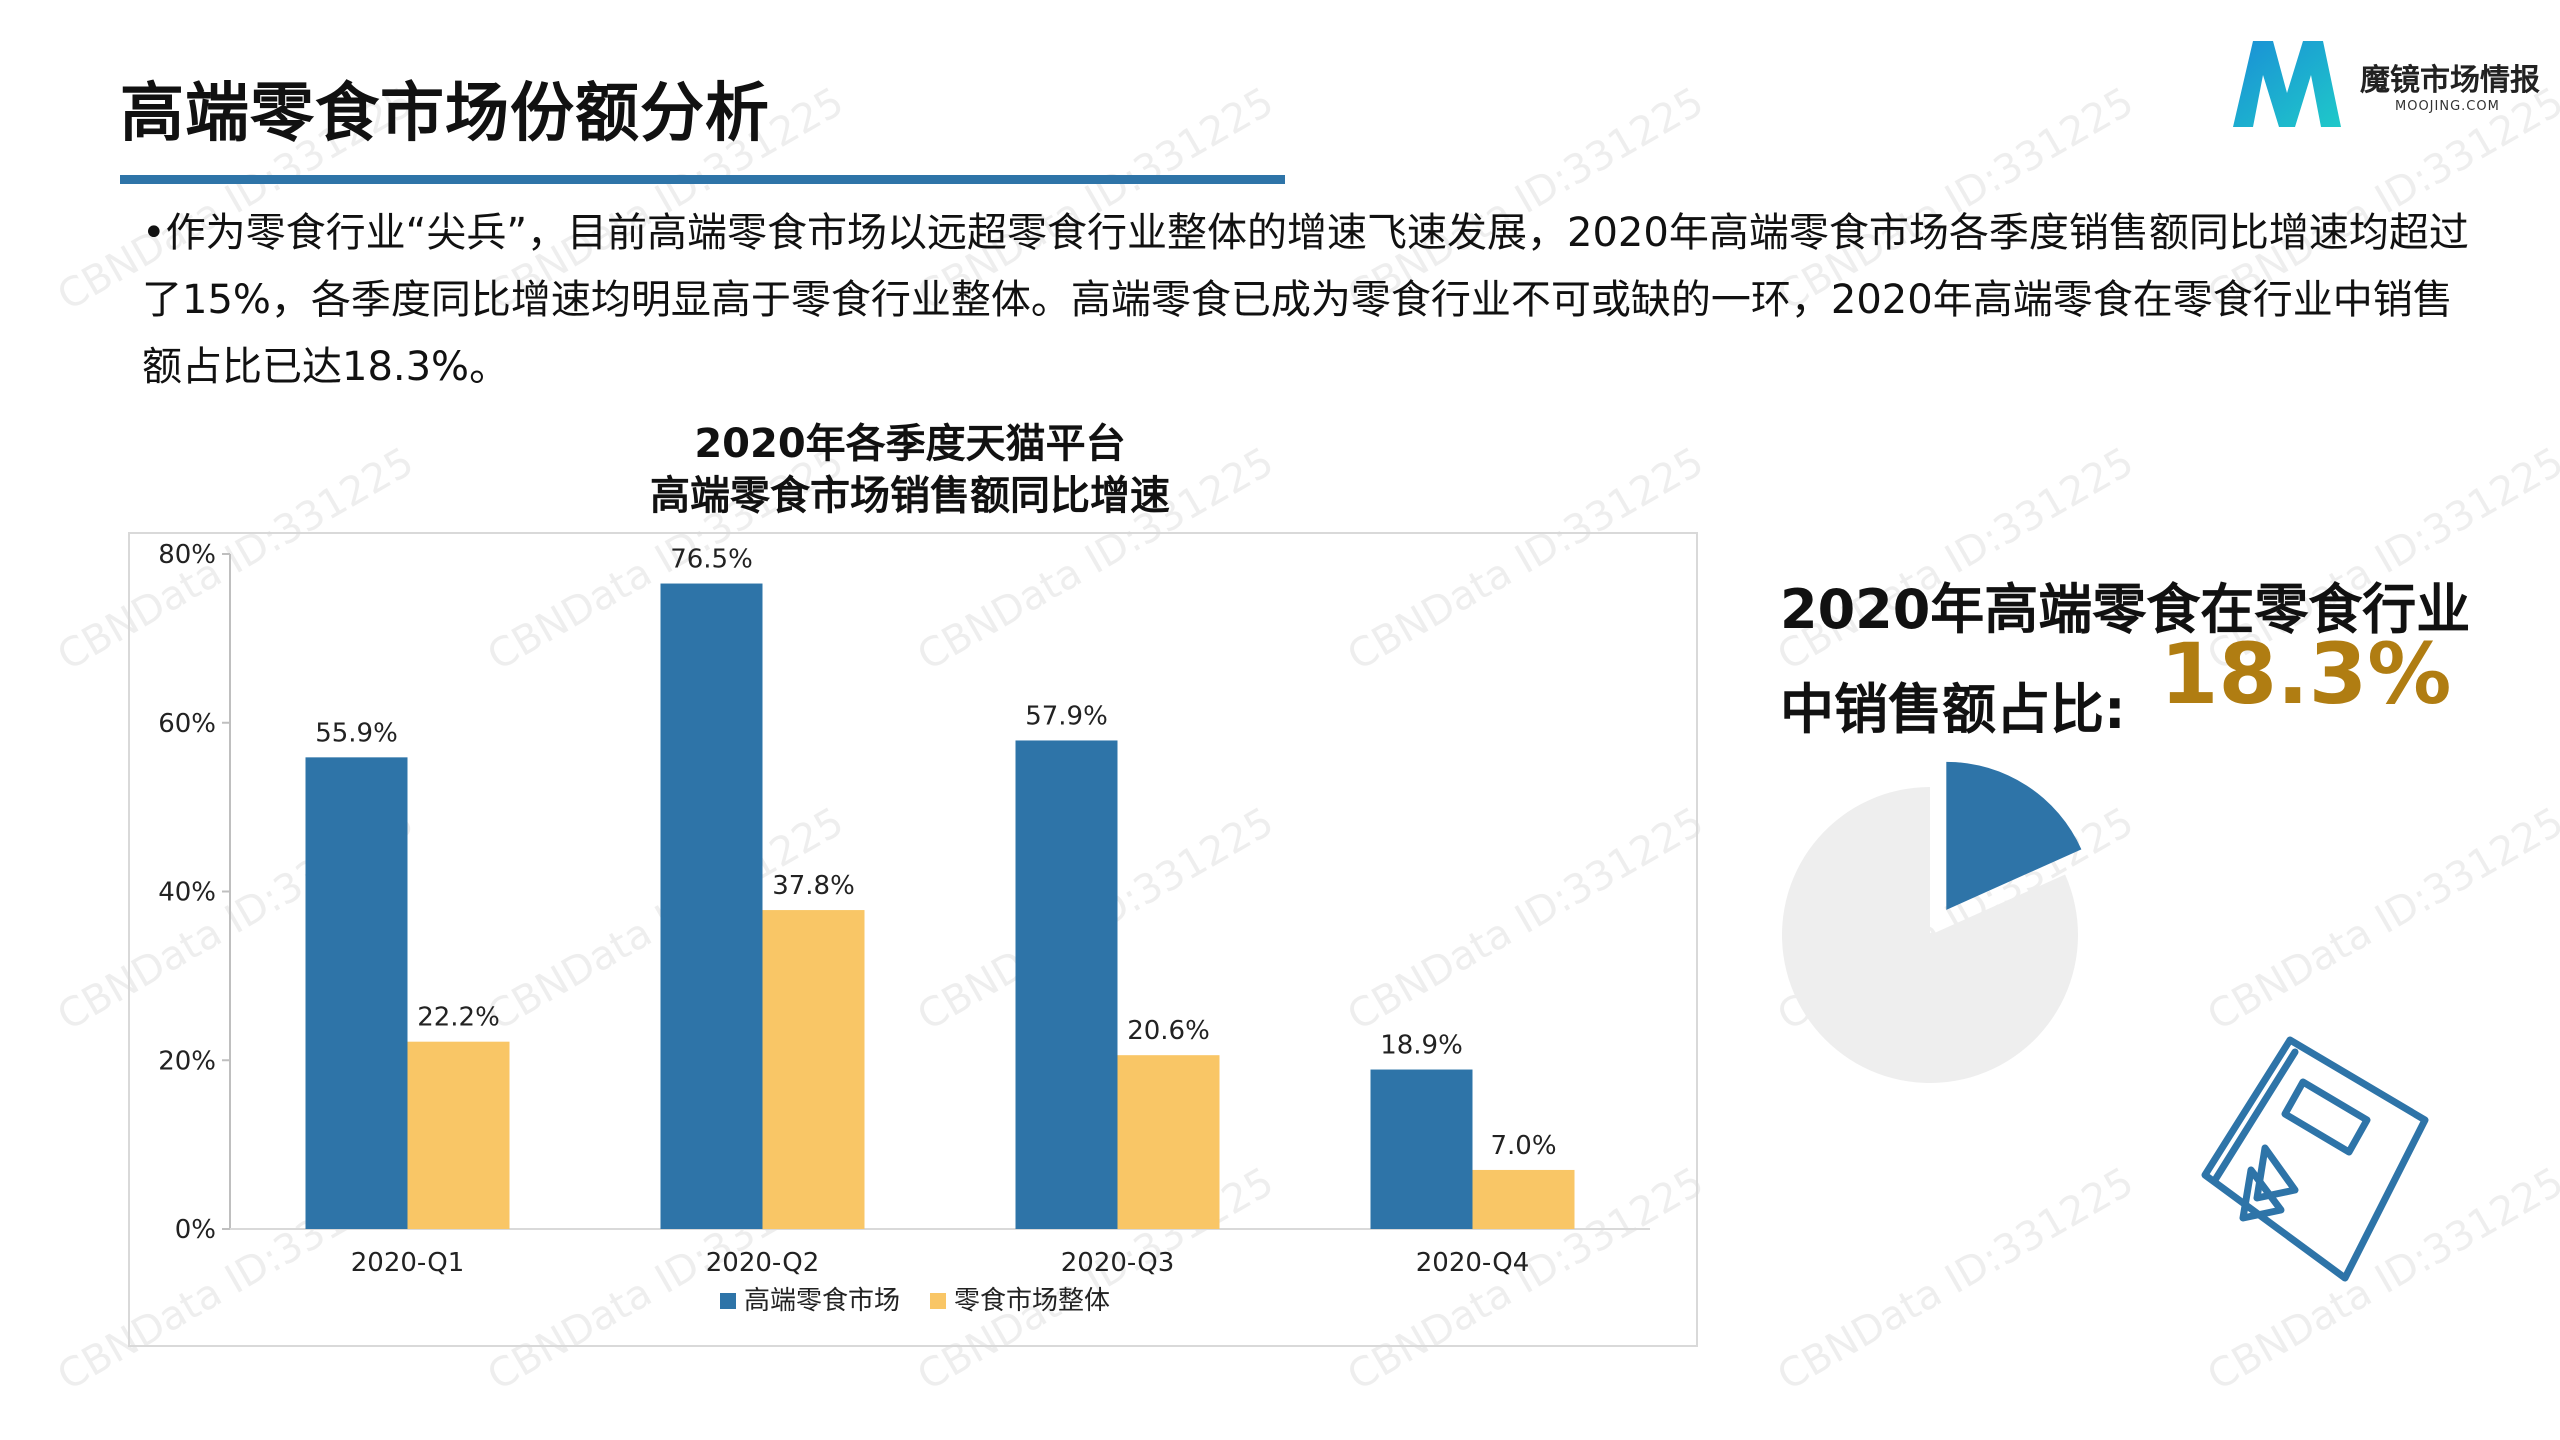  I want to click on bar-overall-2020-Q1, so click(458, 1135).